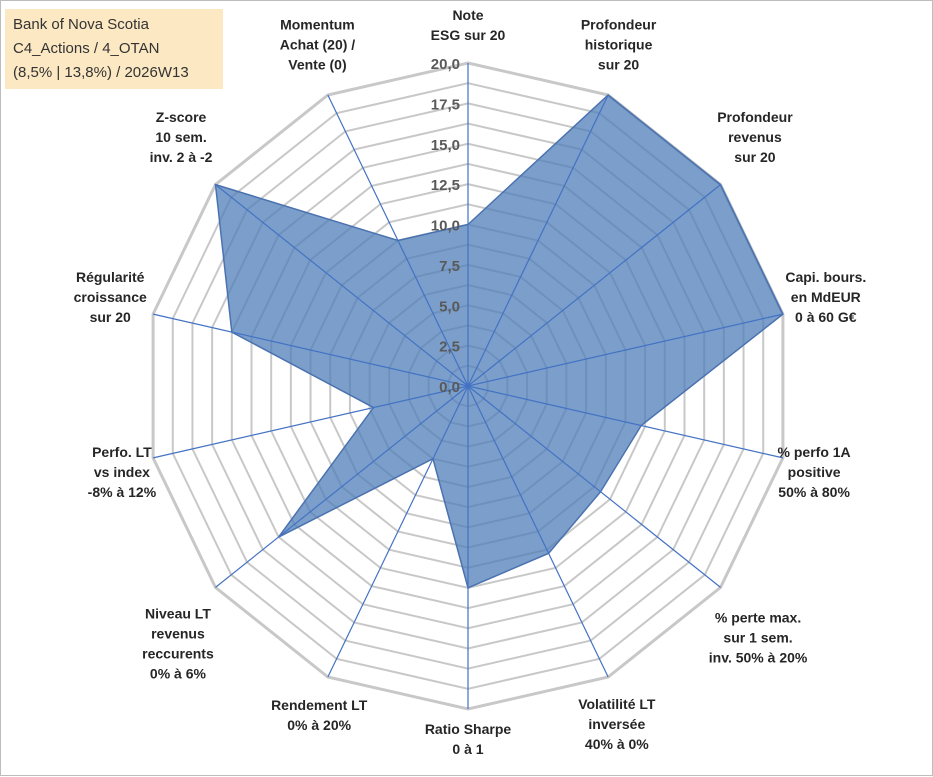  I want to click on axis-label: % perfo 1A positive 50% à 80%, so click(814, 472).